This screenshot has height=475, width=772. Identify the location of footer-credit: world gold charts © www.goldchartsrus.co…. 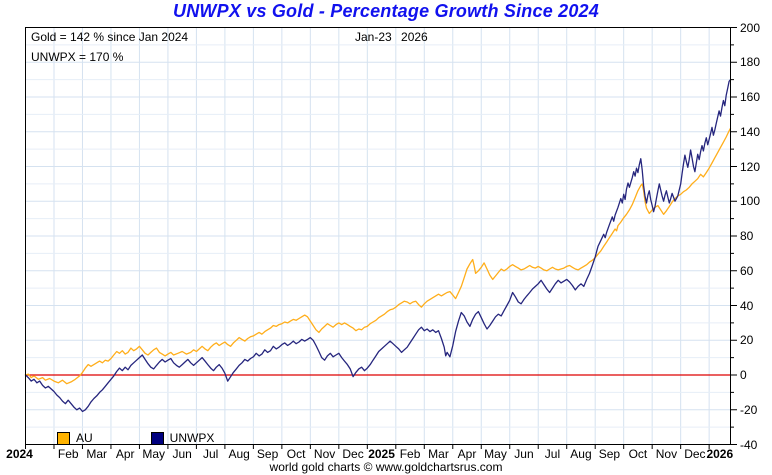
(386, 467).